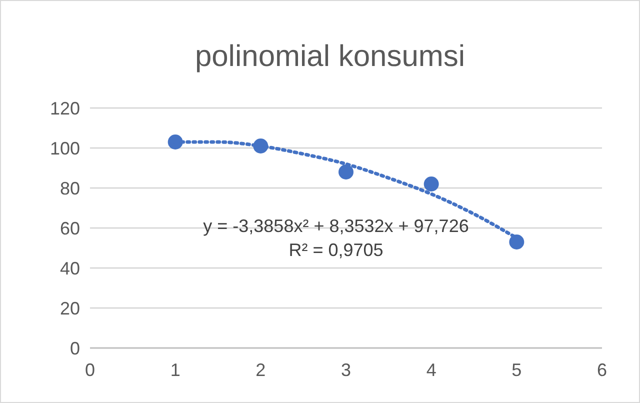  I want to click on annotation: y = -3,3858x² + 8,3532x + 97,726, so click(336, 226).